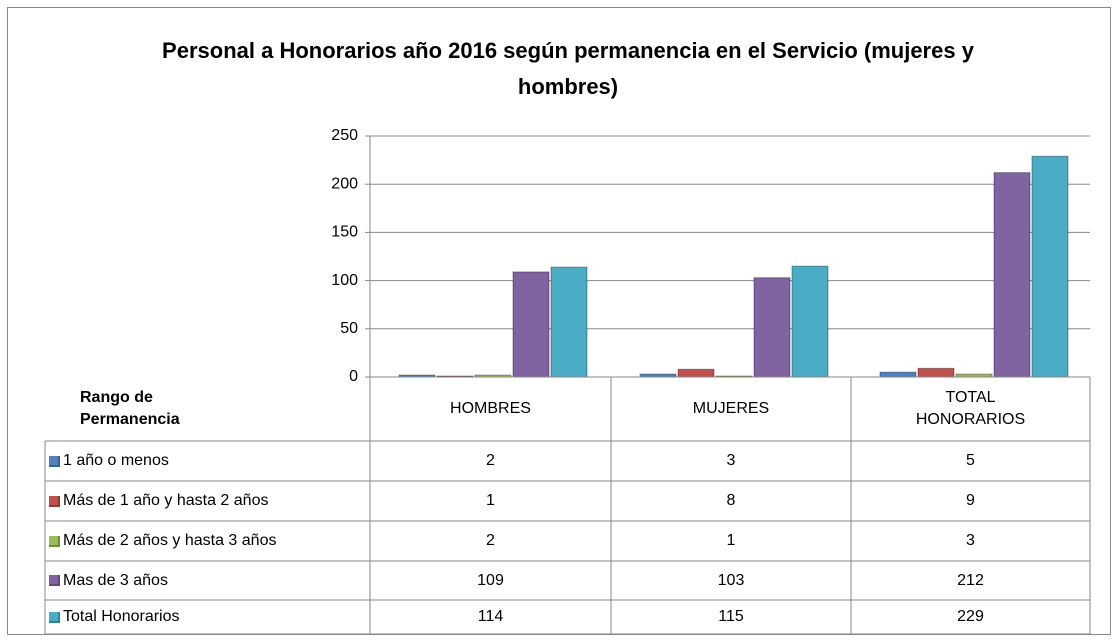  Describe the element at coordinates (970, 580) in the screenshot. I see `table-value: 212` at that location.